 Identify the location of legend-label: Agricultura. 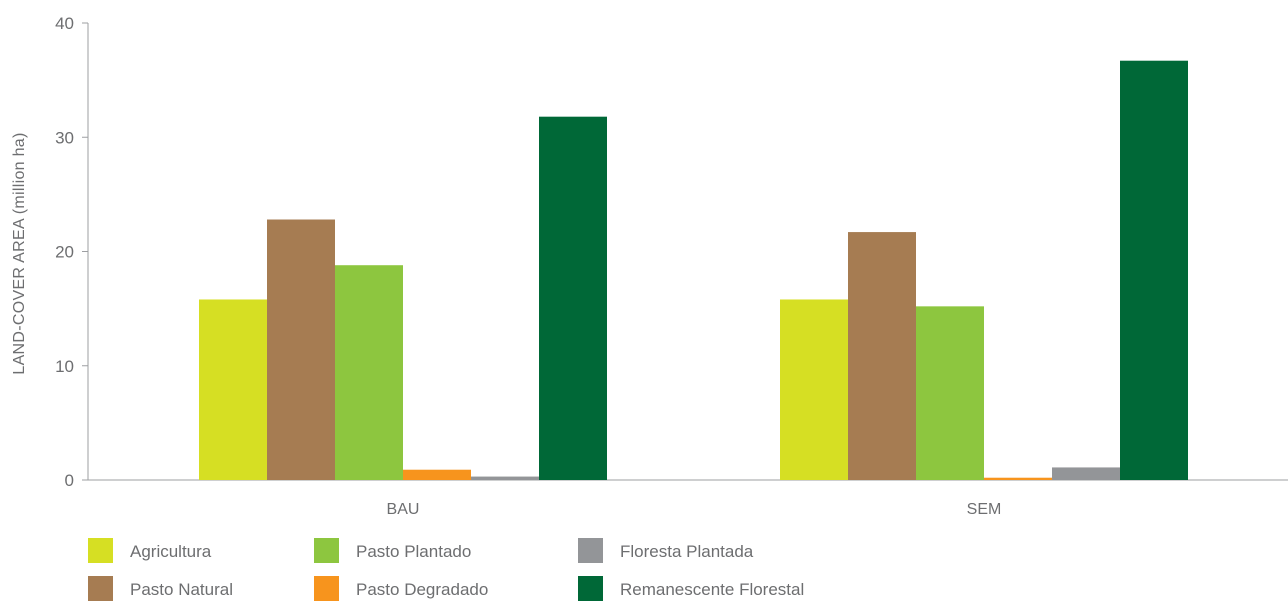
(171, 551).